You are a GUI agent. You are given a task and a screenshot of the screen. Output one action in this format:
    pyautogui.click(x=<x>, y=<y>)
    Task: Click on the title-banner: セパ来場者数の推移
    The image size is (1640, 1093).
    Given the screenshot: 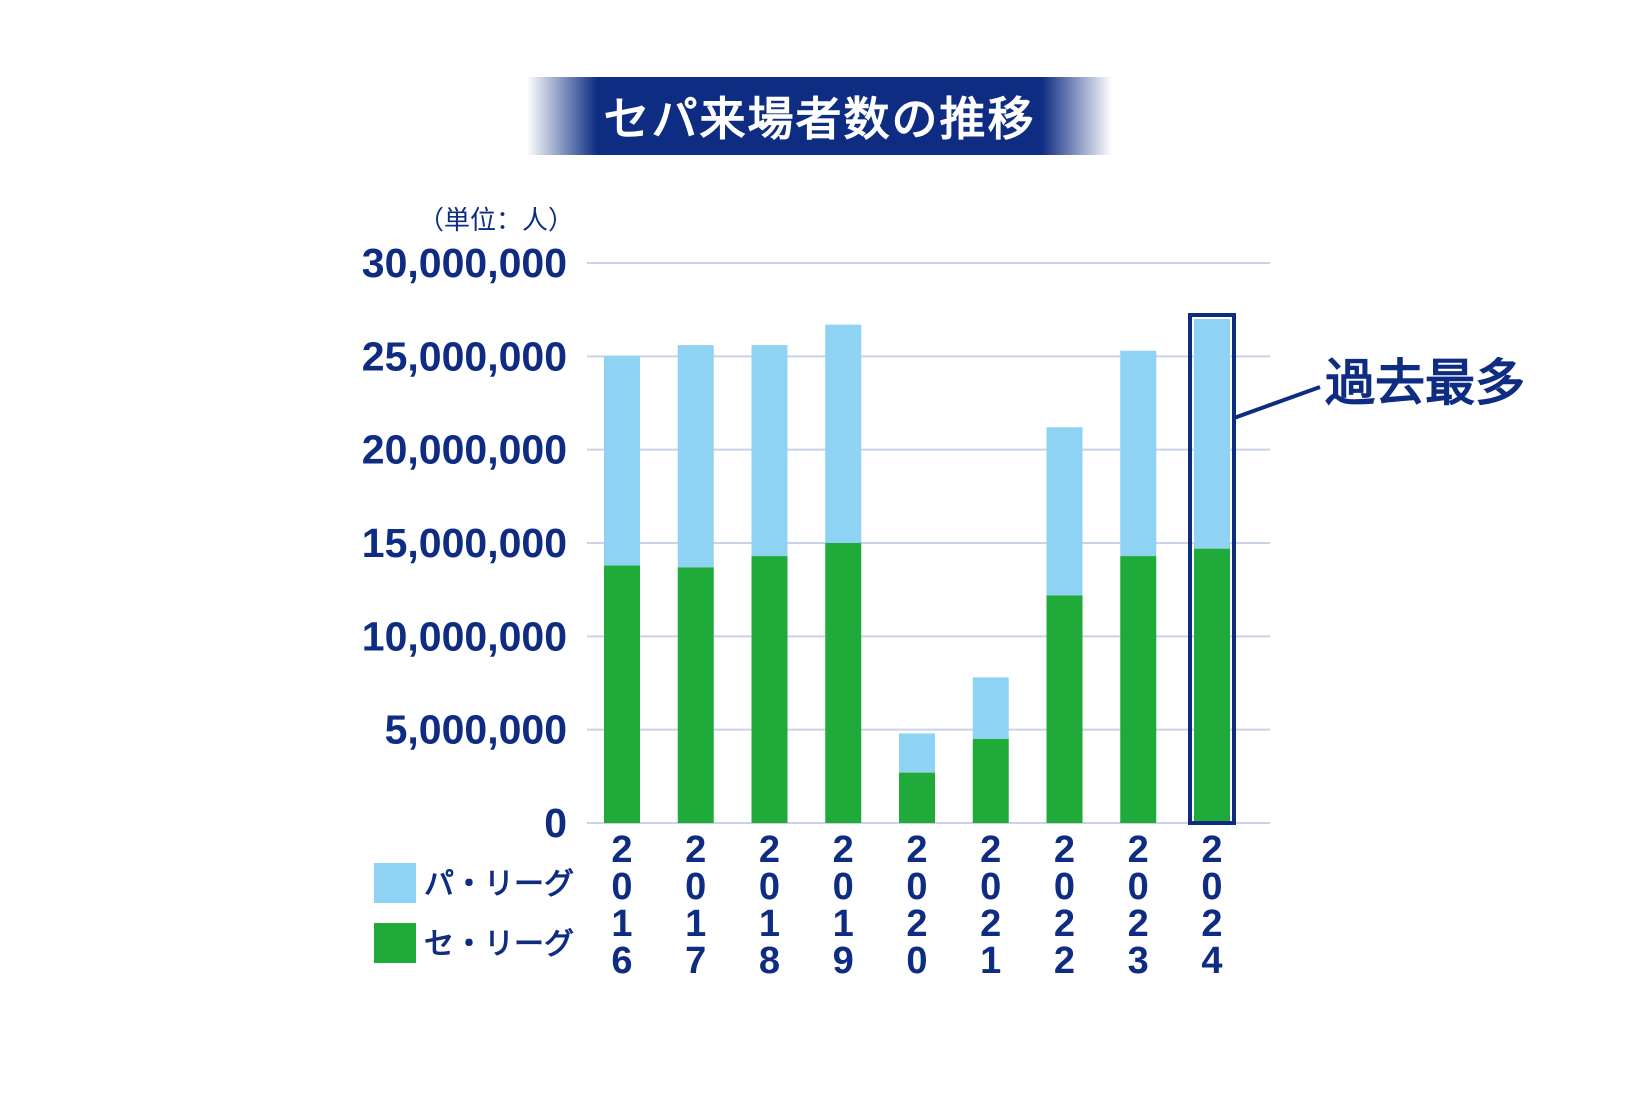 What is the action you would take?
    pyautogui.click(x=819, y=116)
    